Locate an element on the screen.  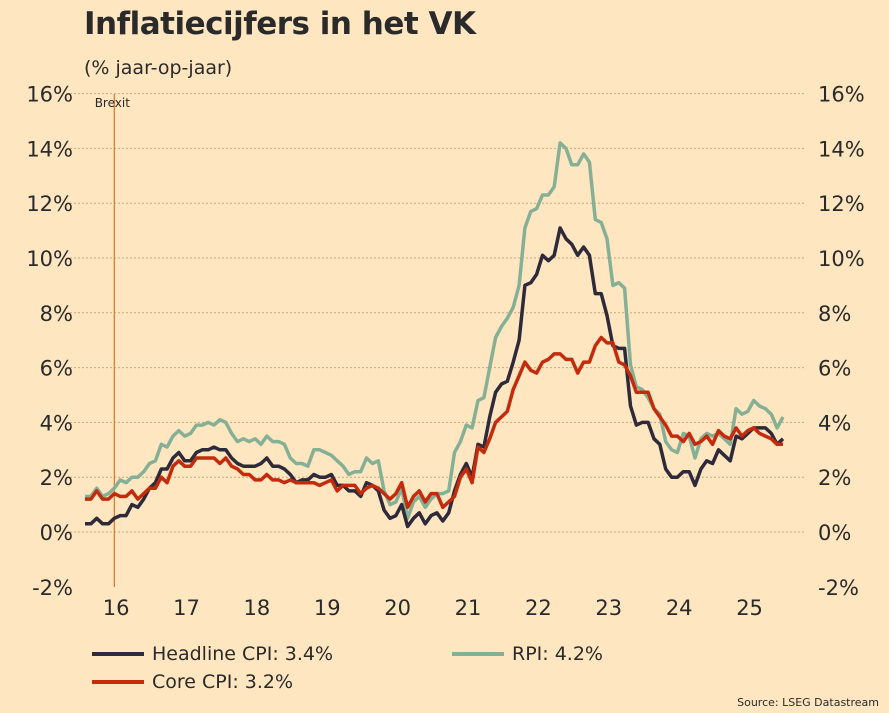
y-tick-left: 8% is located at coordinates (56, 314).